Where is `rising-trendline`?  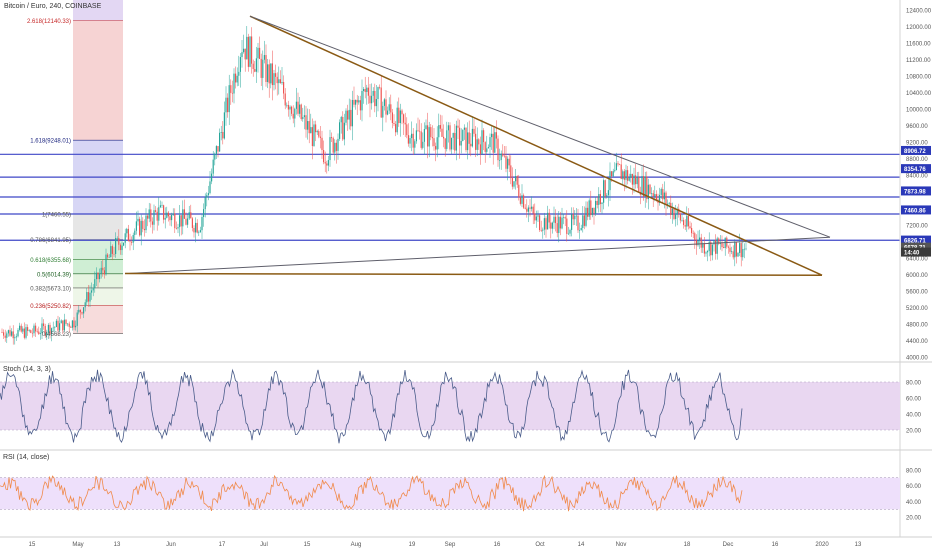 rising-trendline is located at coordinates (477, 255).